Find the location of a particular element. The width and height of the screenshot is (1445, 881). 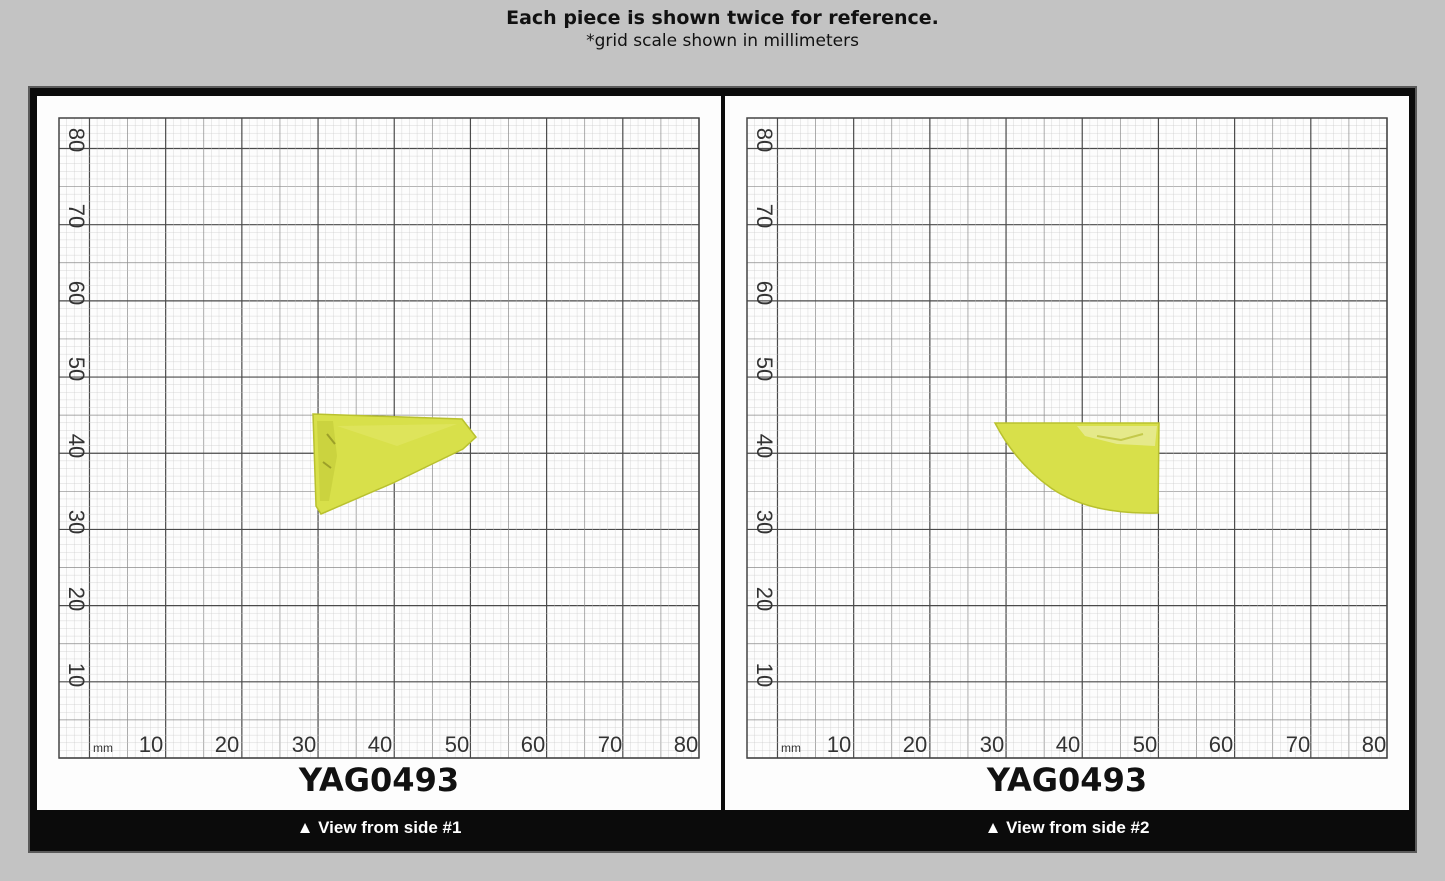

caption-side-2: ▲ View from side #2 is located at coordinates (1067, 827).